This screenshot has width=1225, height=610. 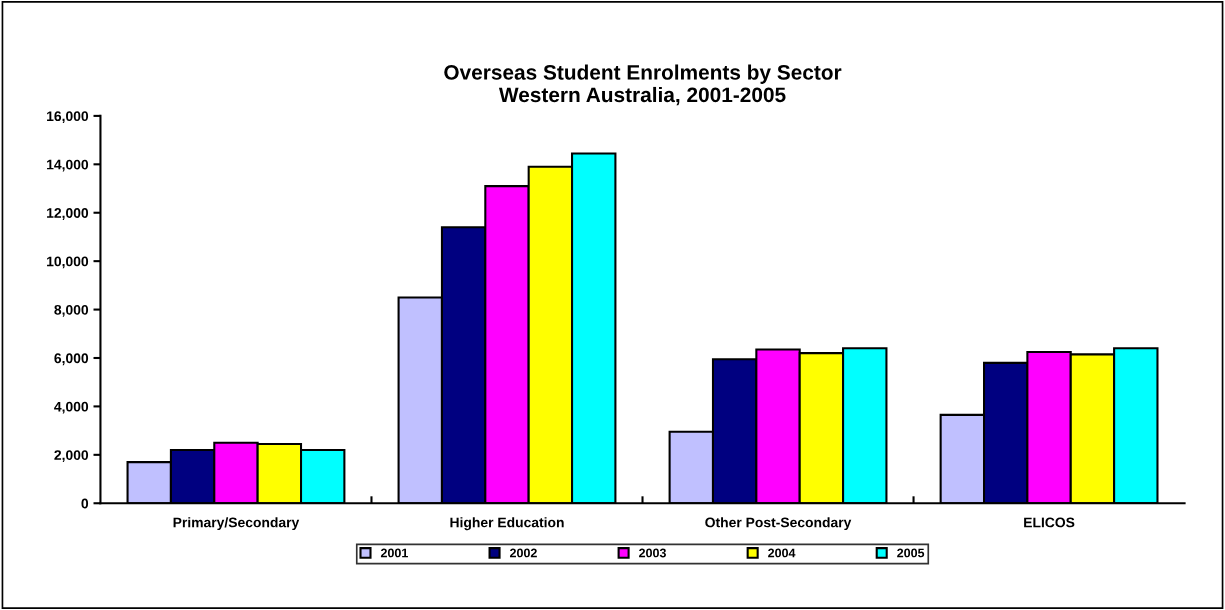 What do you see at coordinates (68, 214) in the screenshot?
I see `y-tick-label: 12,000` at bounding box center [68, 214].